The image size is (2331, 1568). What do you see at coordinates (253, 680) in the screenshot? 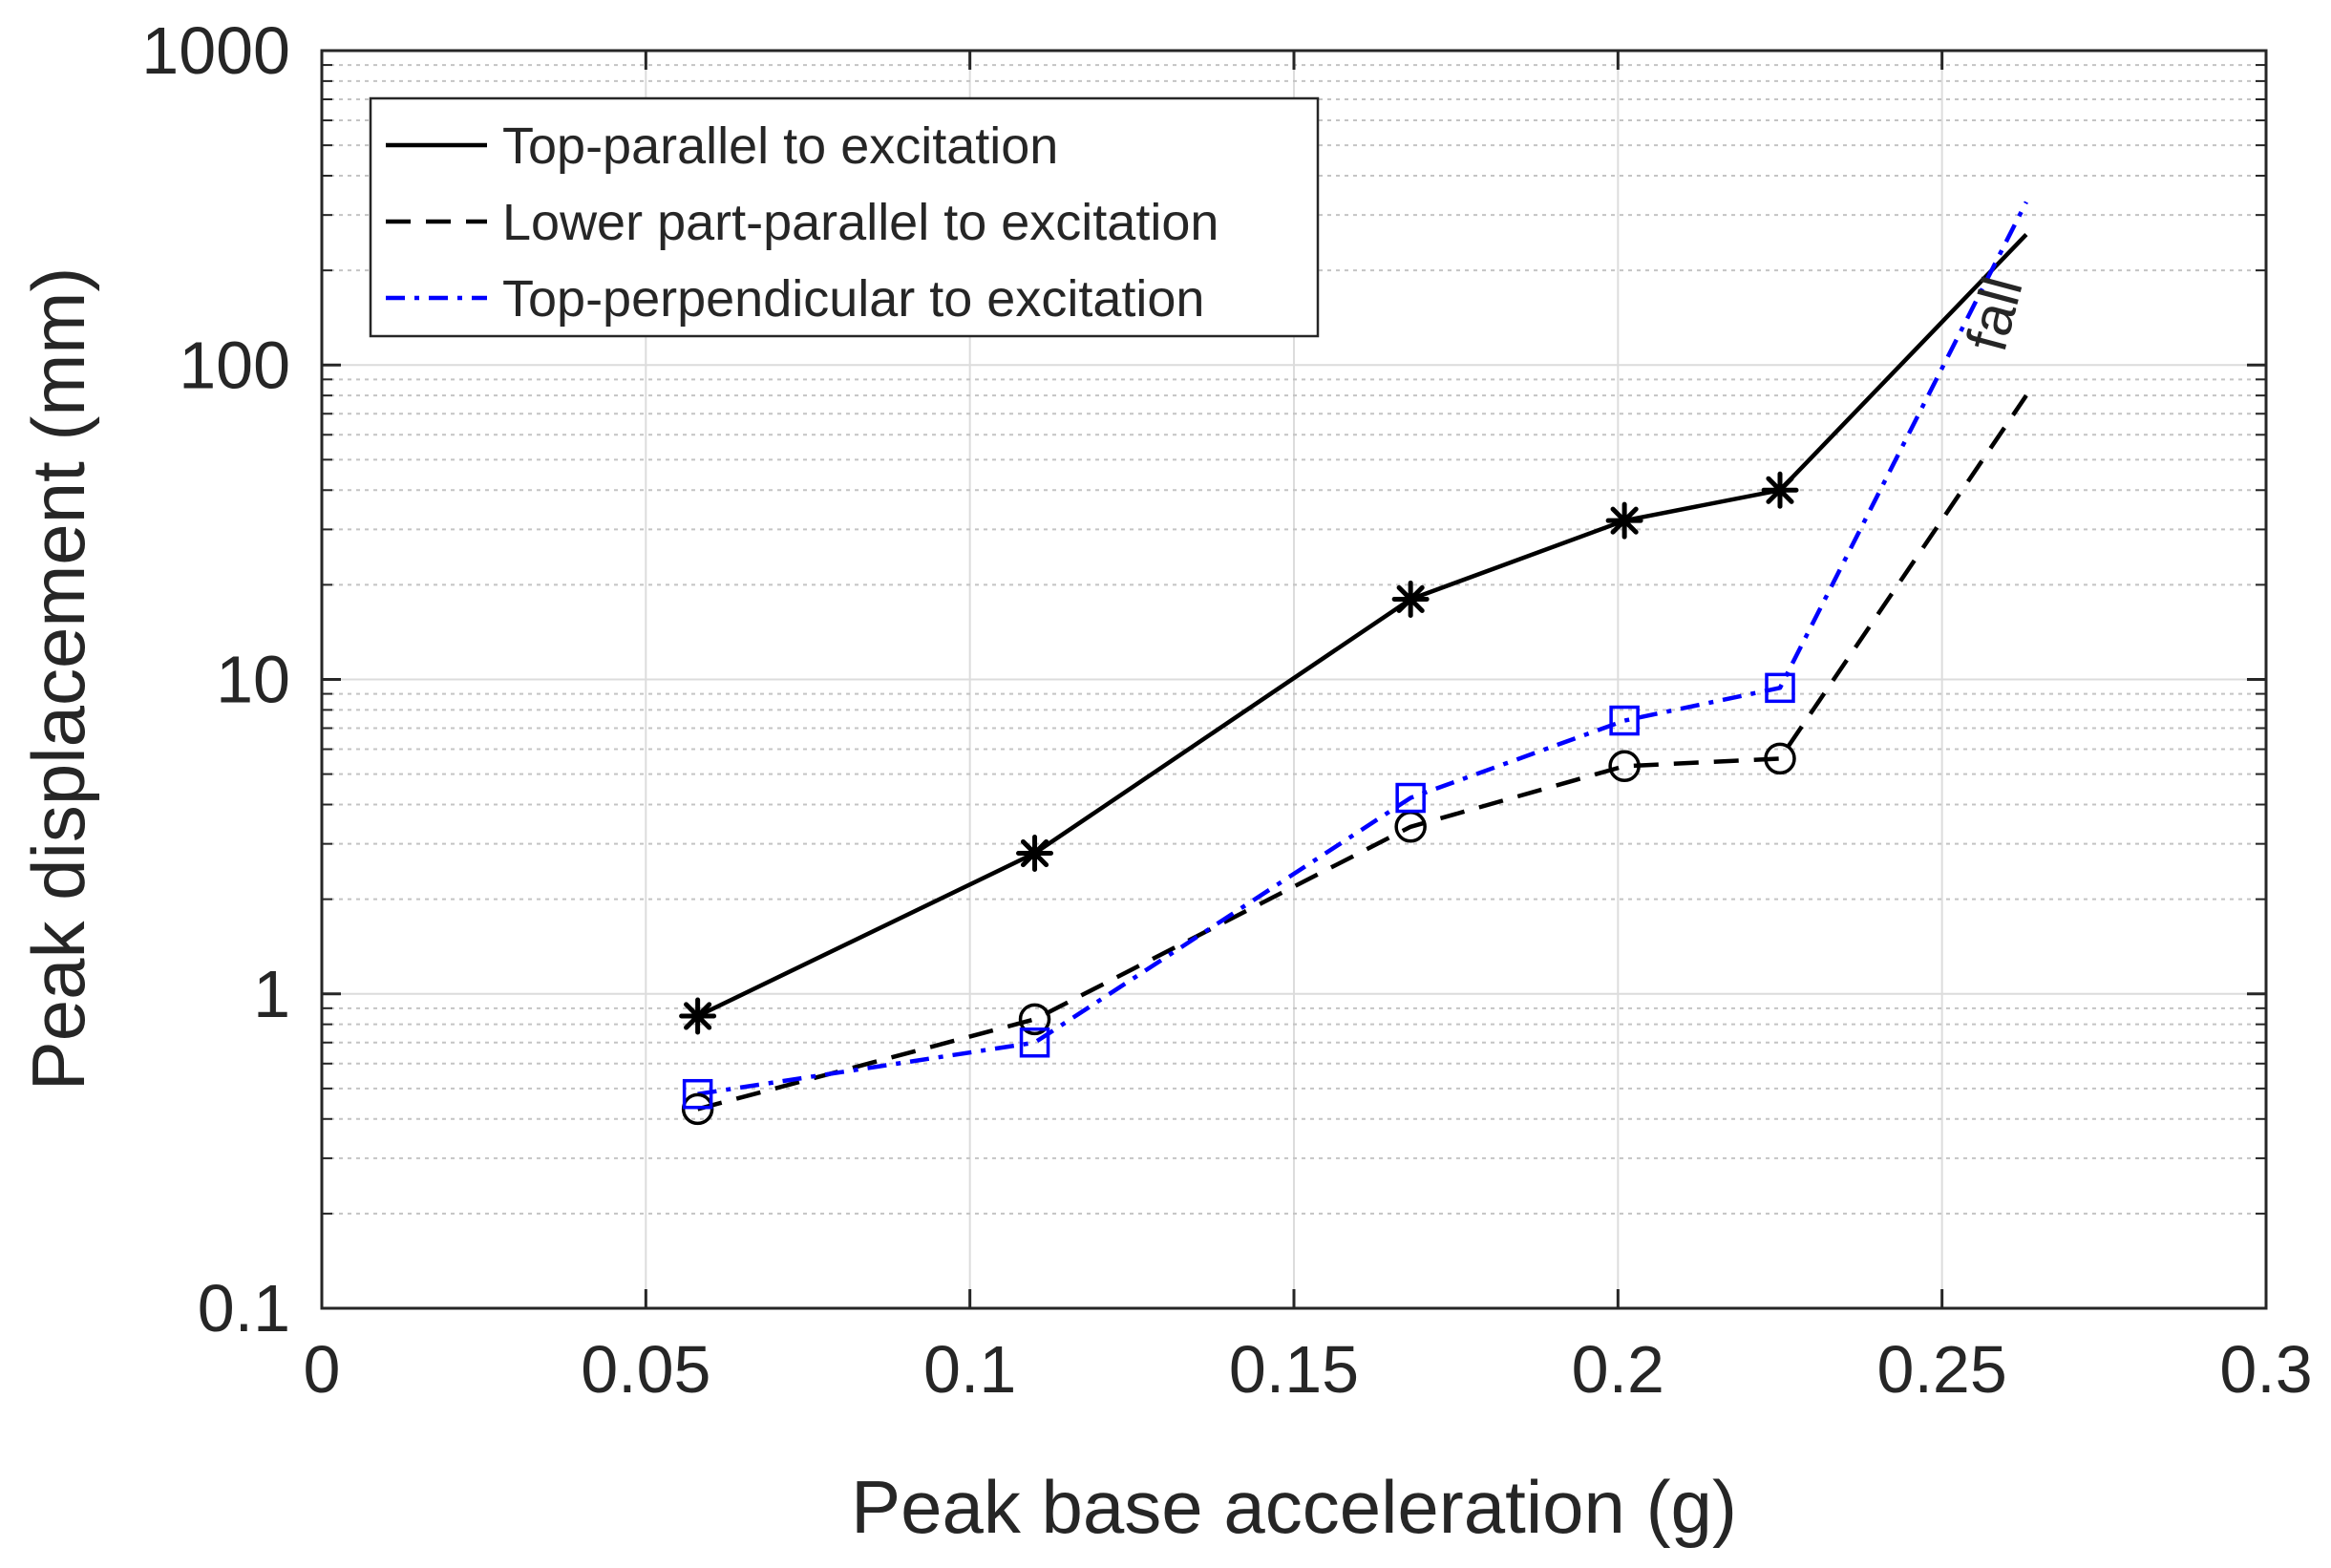
I see `y-tick-label: 10` at bounding box center [253, 680].